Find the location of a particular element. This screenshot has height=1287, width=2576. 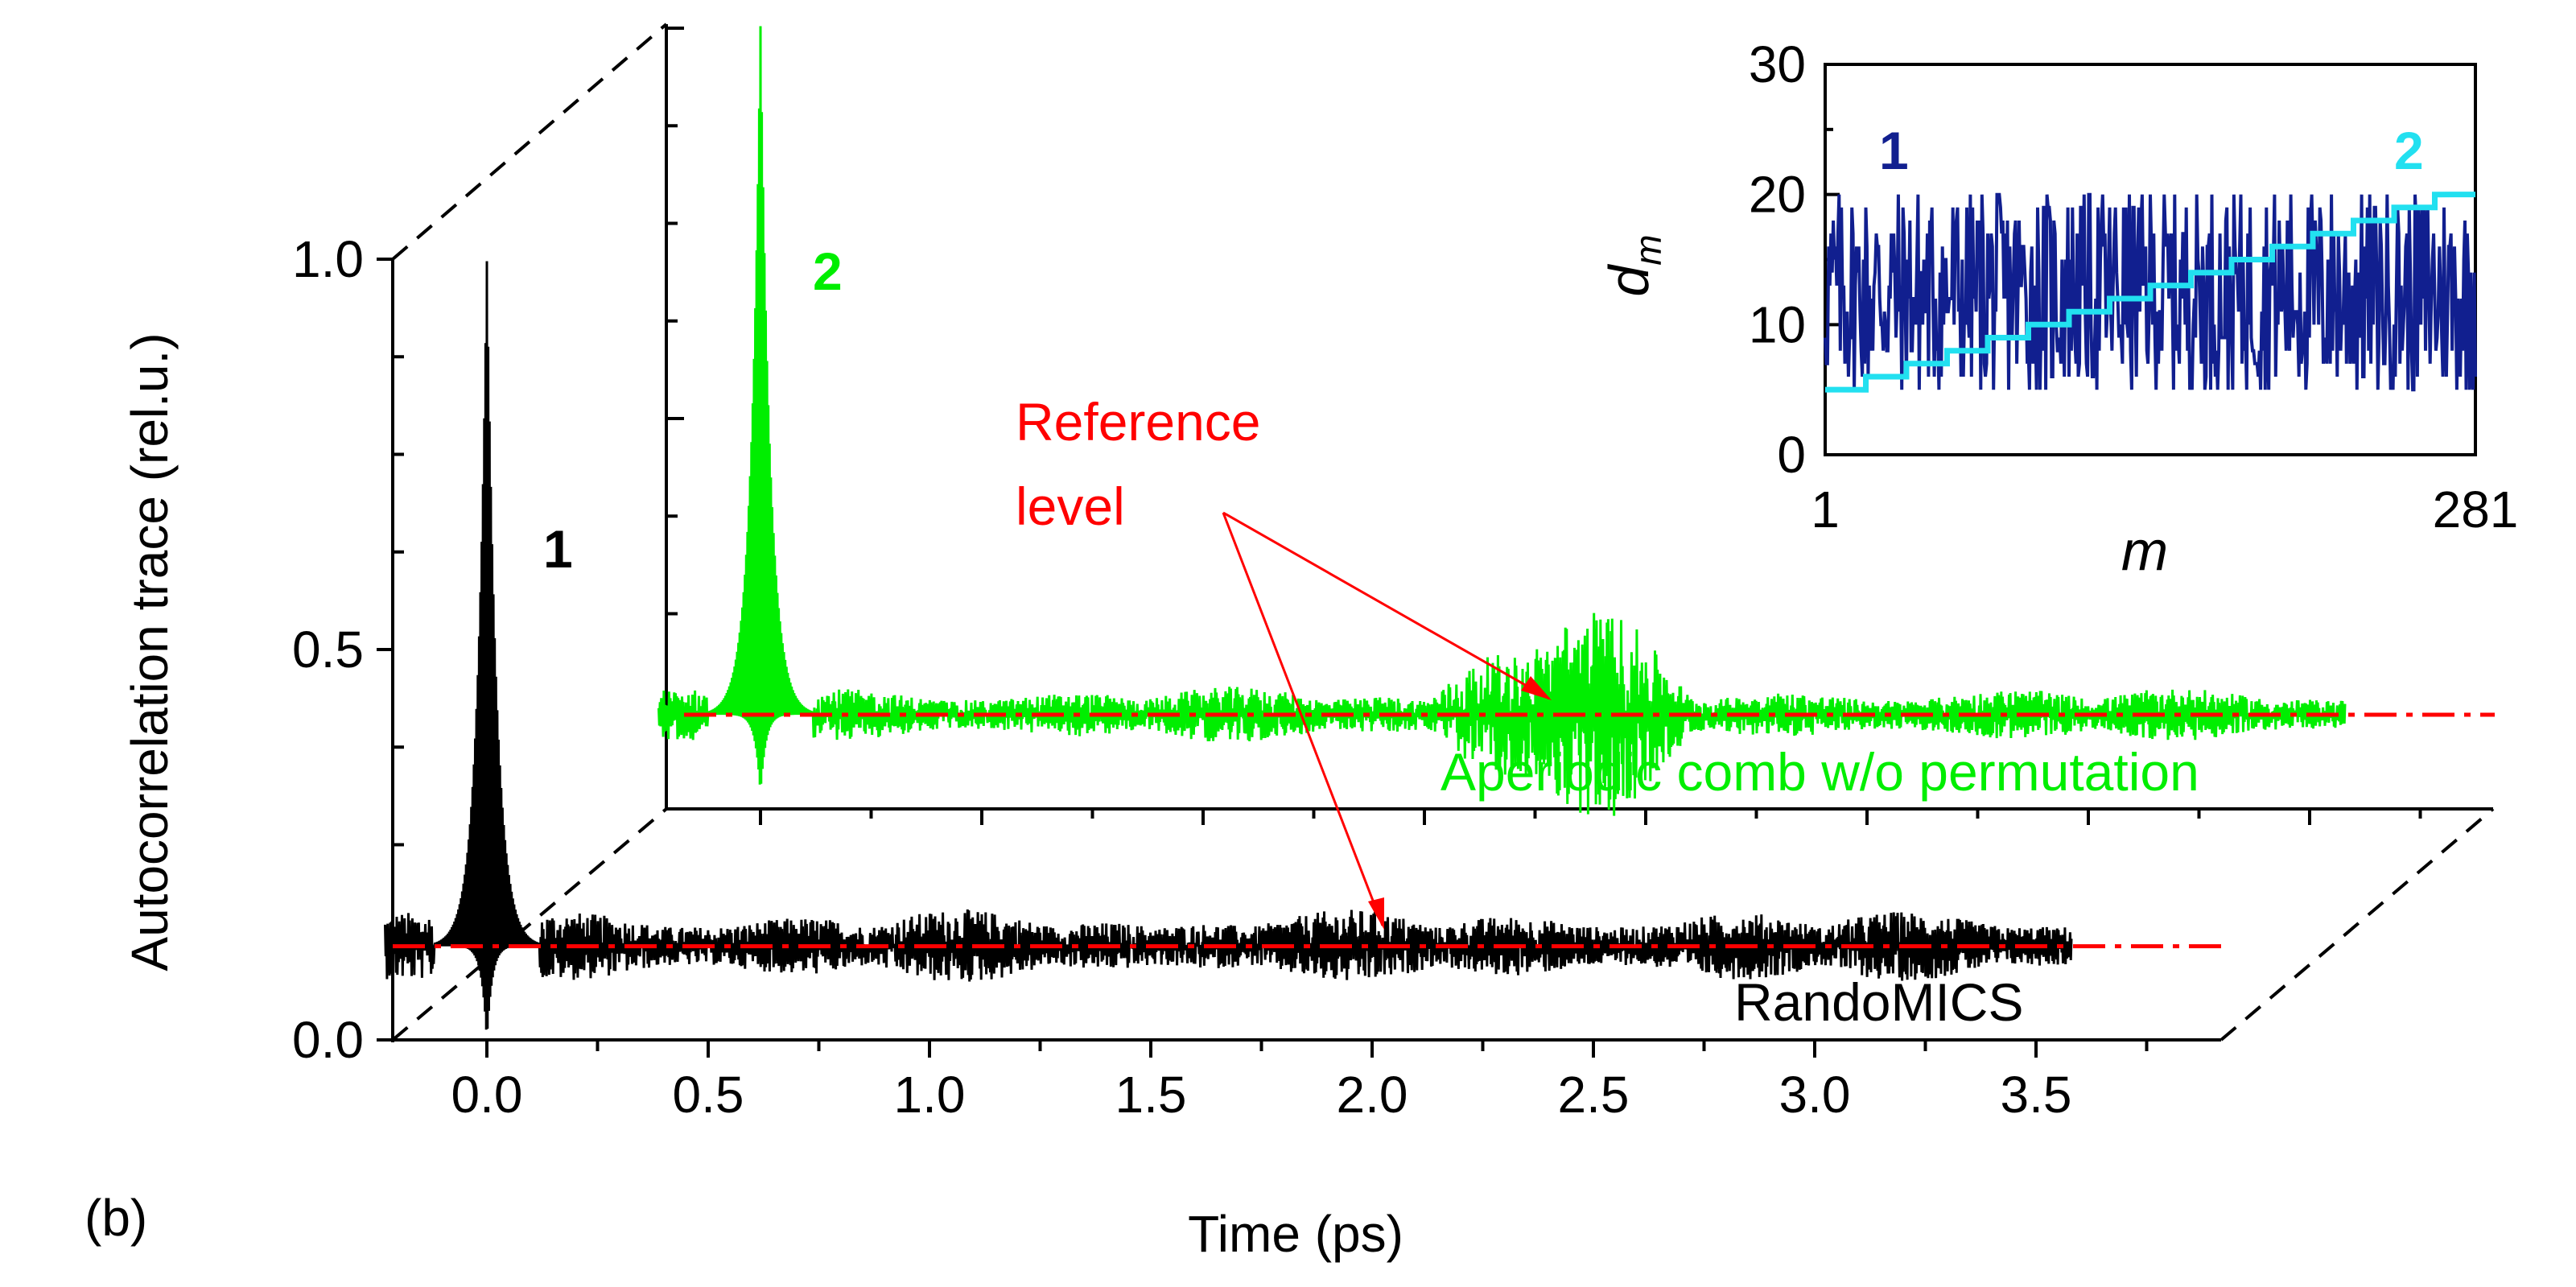

y-axis-label: Autocorrelation trace (rel.u.) is located at coordinates (150, 652).